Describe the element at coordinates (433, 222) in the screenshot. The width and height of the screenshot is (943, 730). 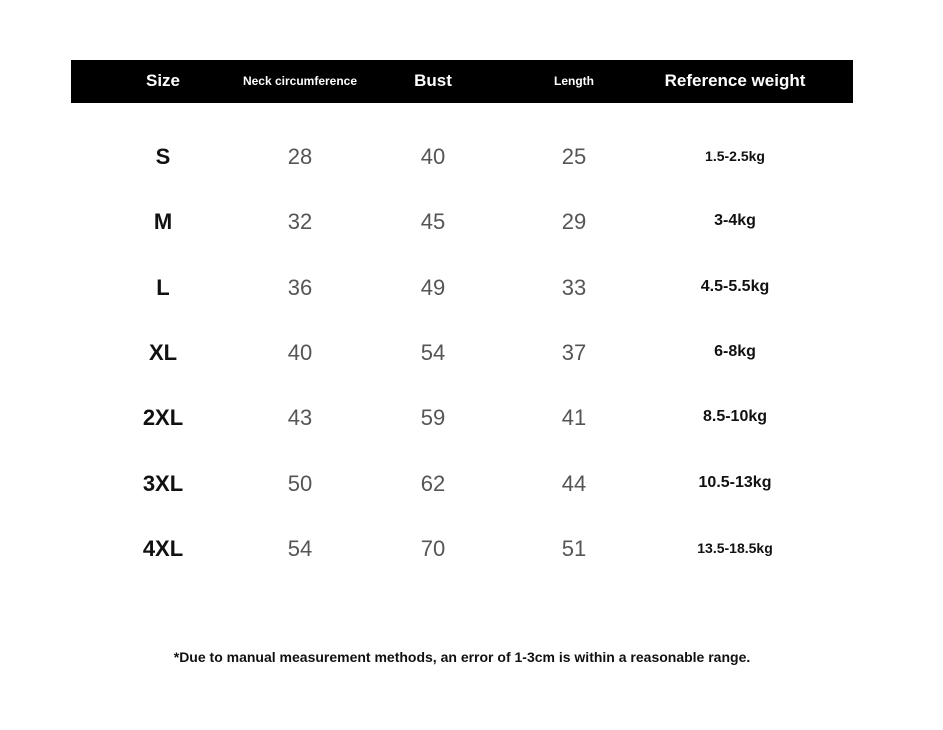
I see `measure-cell: 45` at that location.